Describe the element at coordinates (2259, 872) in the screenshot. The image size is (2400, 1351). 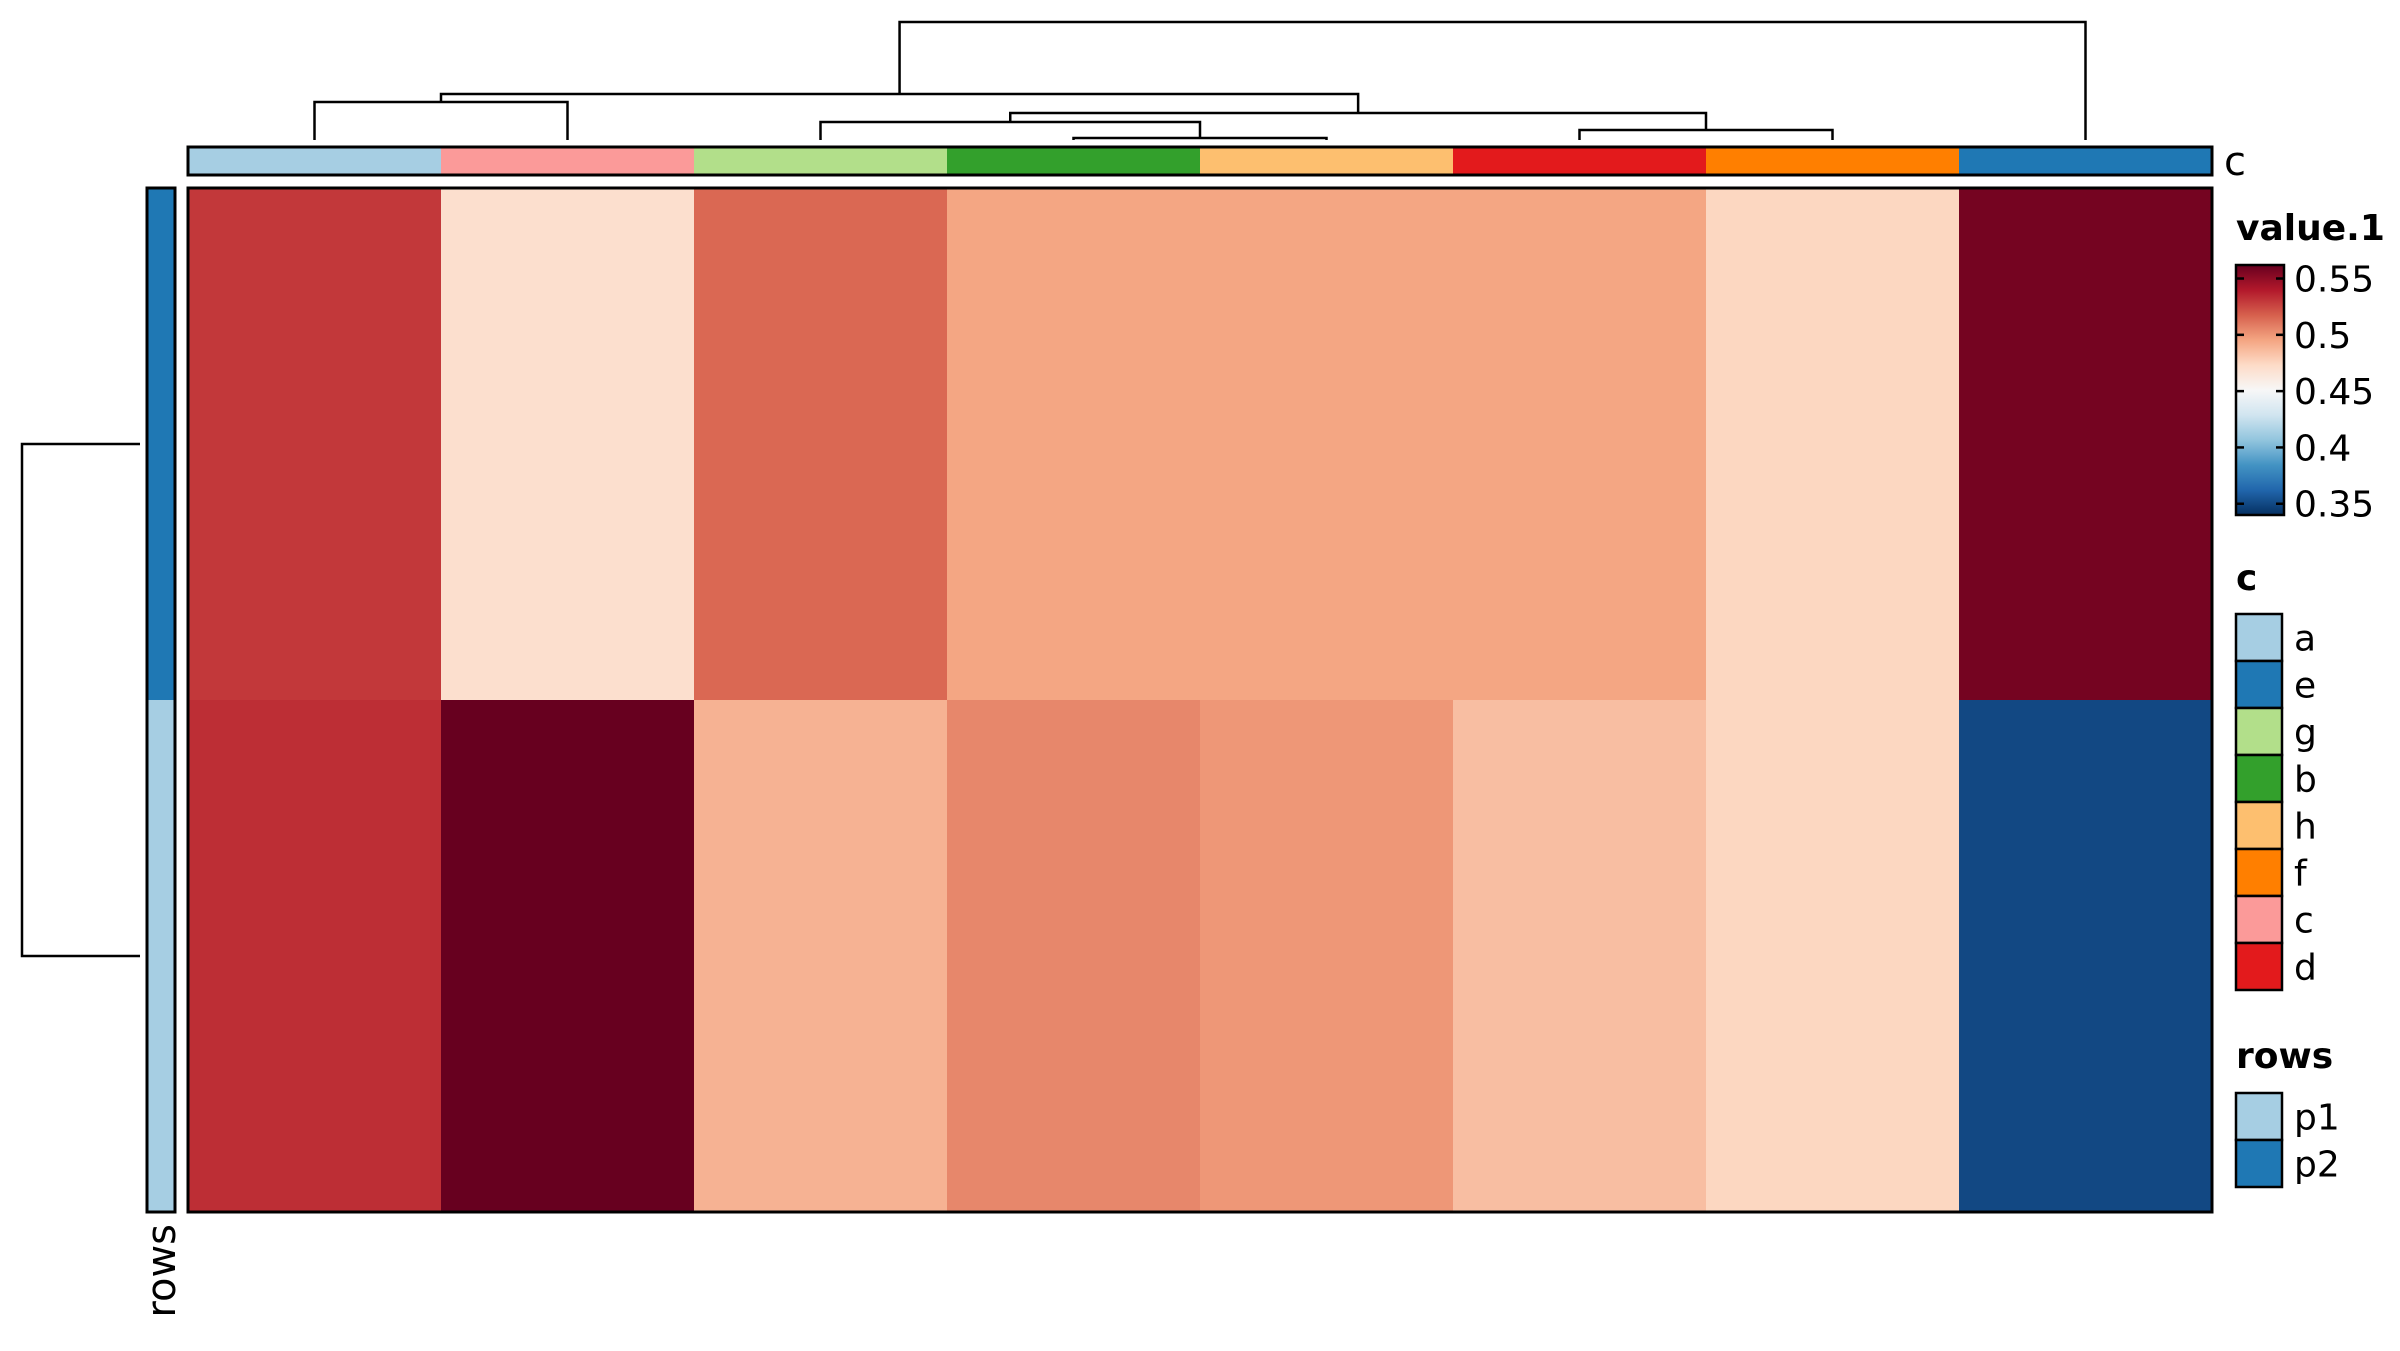
I see `column-legend-key-f` at that location.